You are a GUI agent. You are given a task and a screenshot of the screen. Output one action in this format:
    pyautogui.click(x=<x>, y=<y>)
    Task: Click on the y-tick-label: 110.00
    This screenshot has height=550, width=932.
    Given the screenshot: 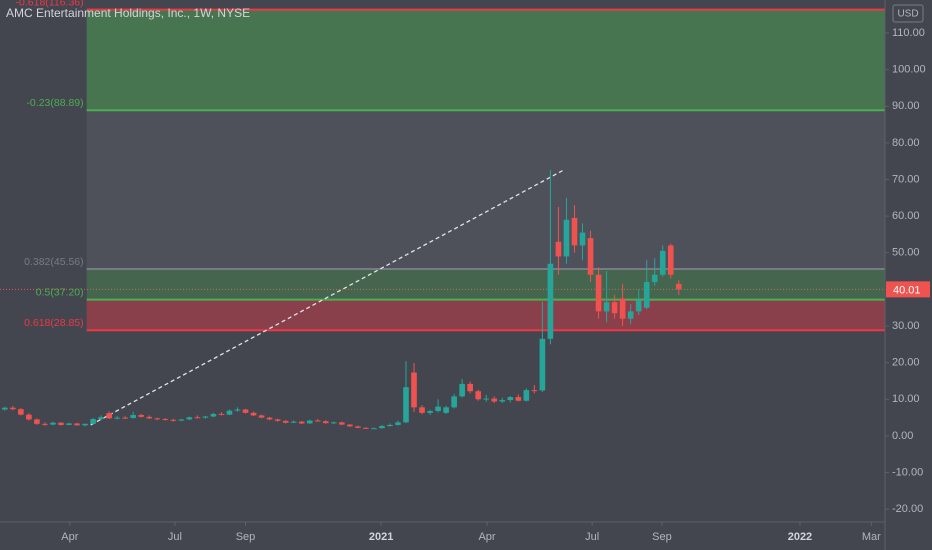 What is the action you would take?
    pyautogui.click(x=908, y=33)
    